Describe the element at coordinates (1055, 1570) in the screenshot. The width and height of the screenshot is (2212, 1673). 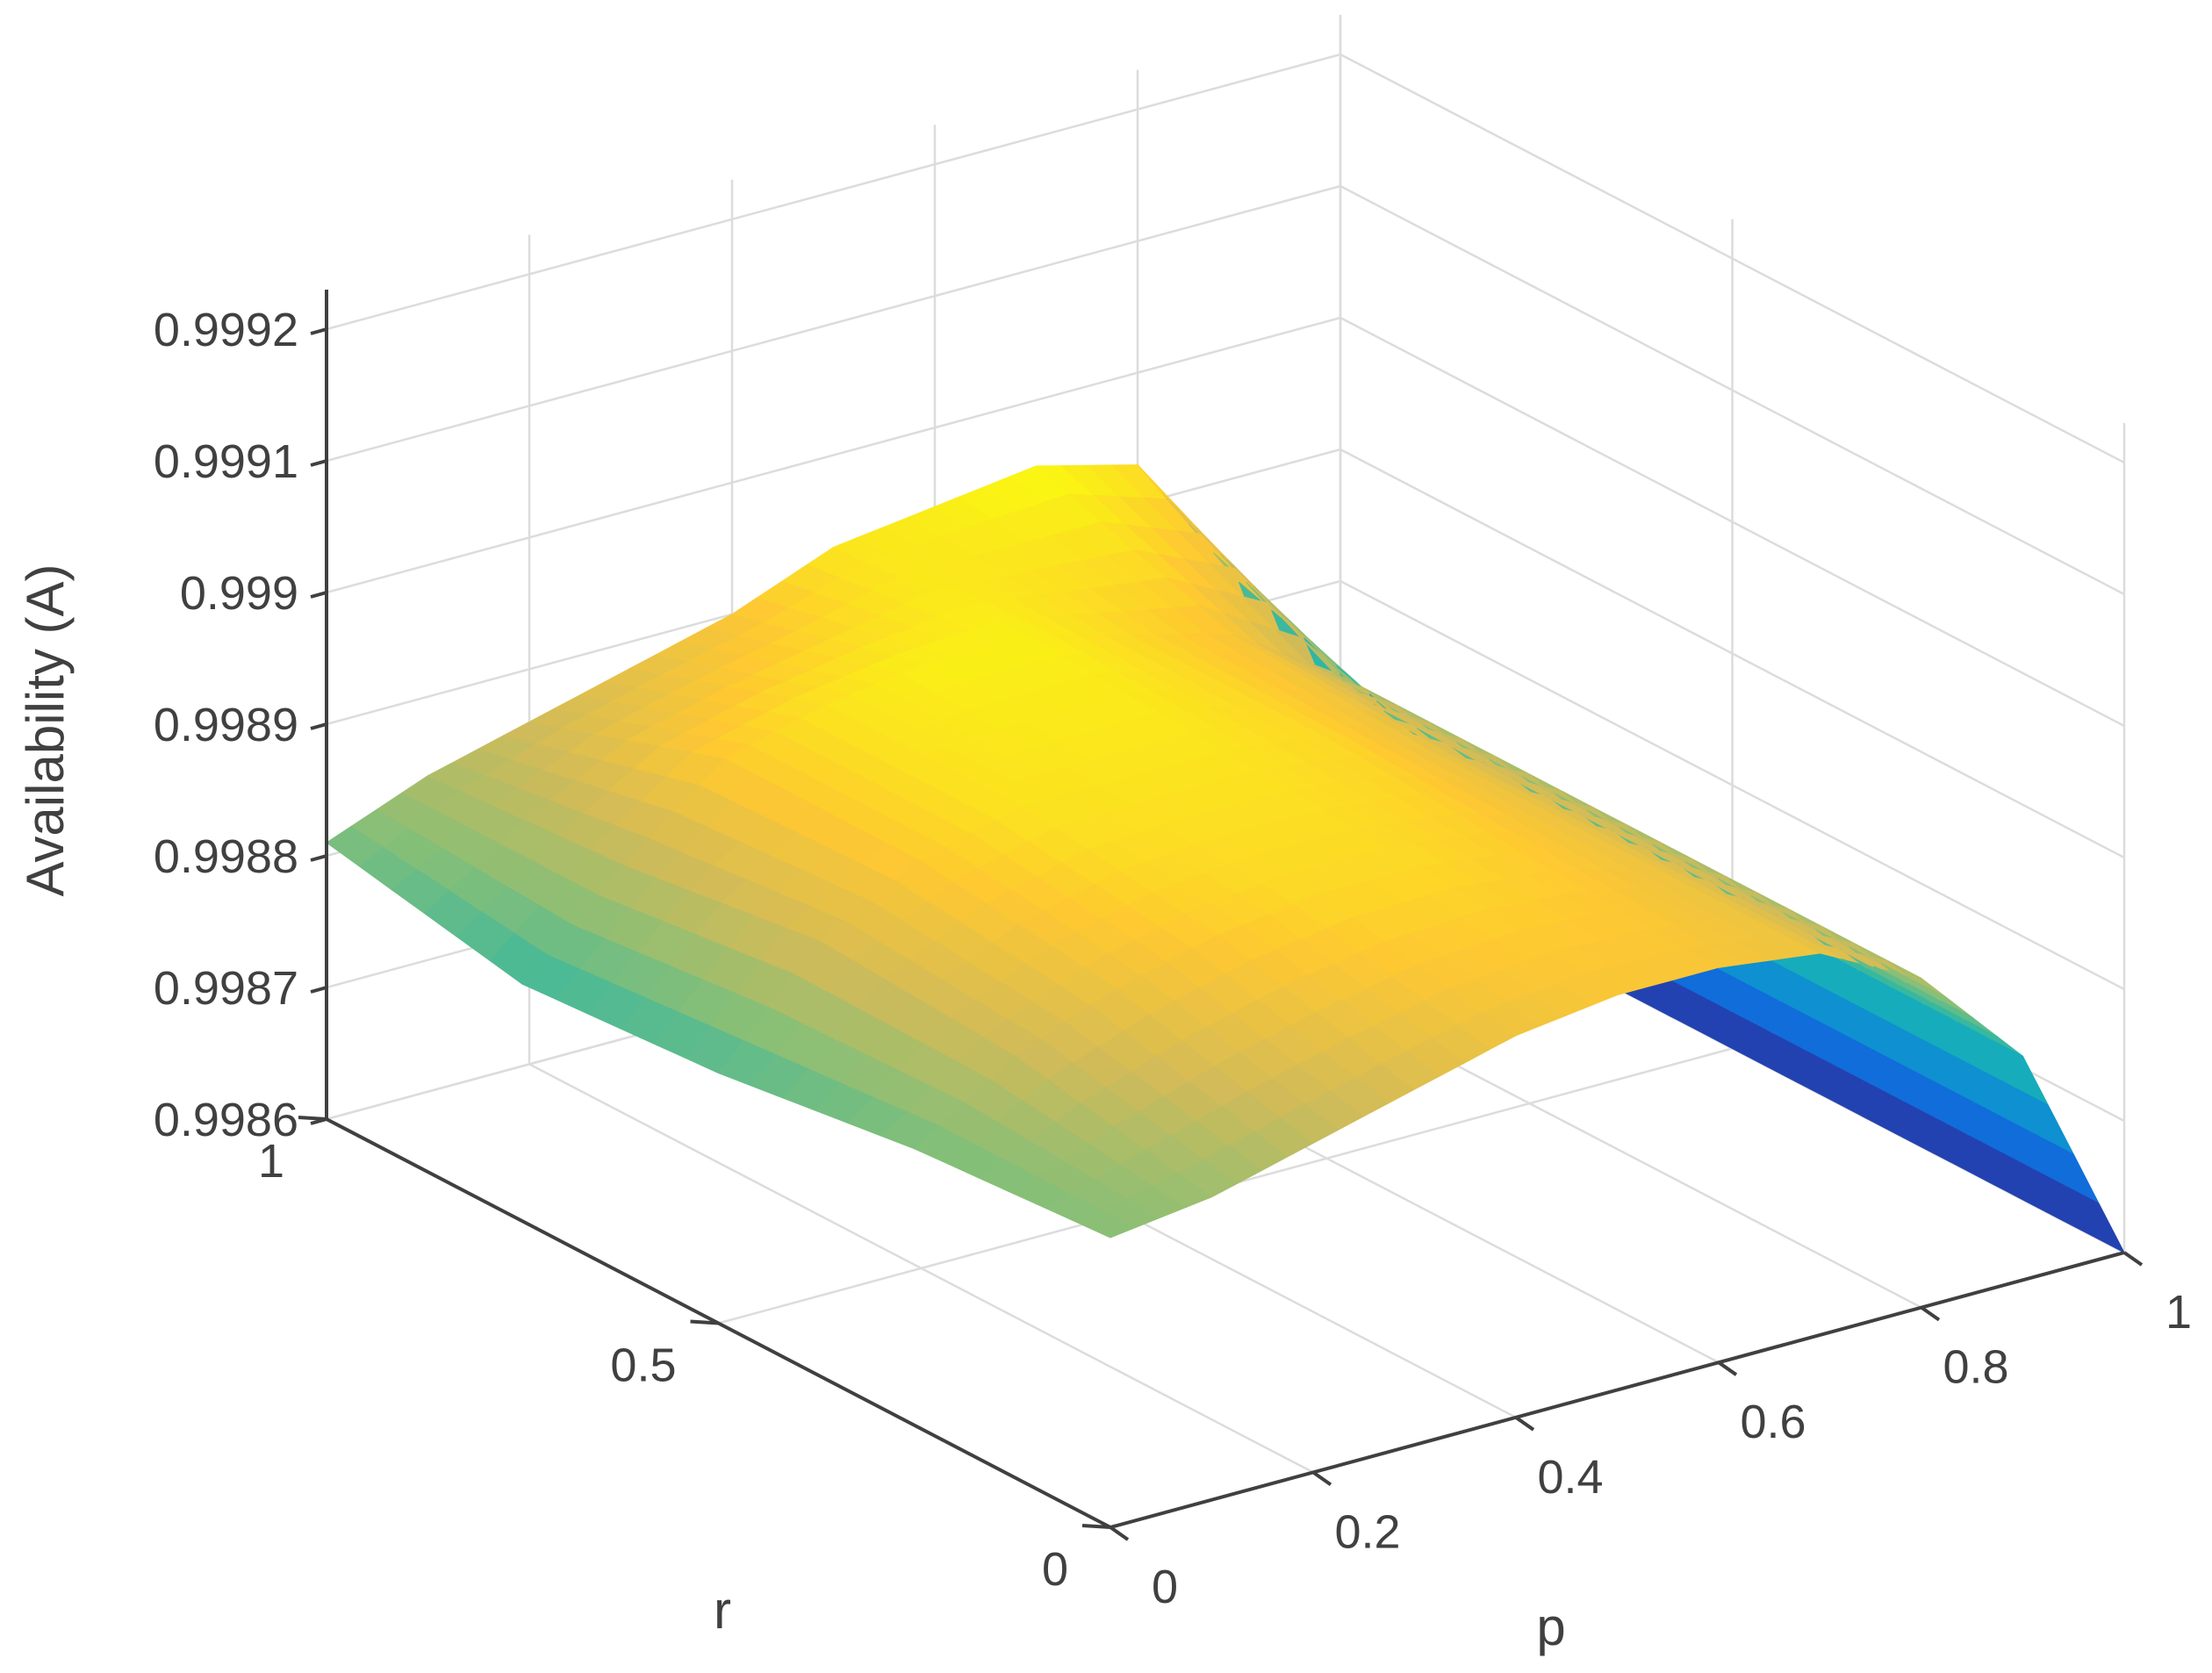
I see `r-tick-label: 0` at that location.